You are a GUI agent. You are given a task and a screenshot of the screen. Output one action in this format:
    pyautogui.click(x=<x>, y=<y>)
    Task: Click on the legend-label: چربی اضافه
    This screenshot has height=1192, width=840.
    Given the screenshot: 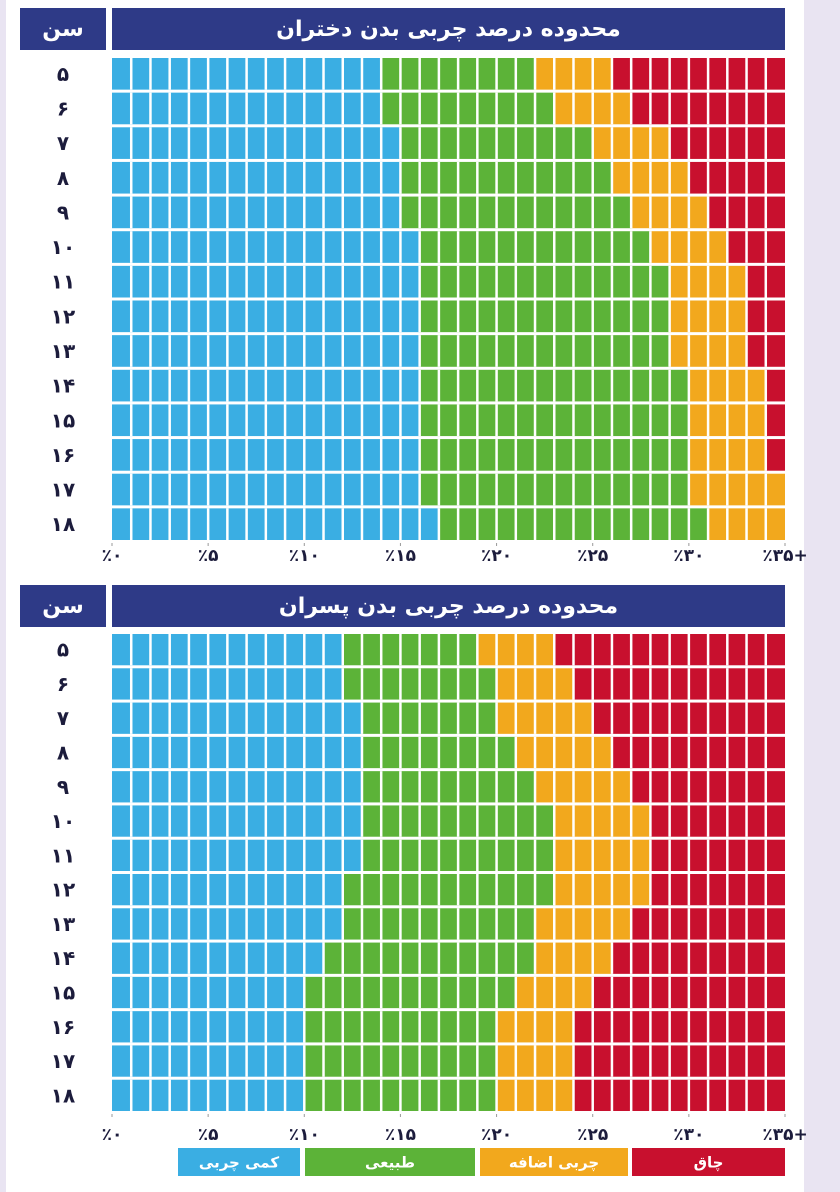 What is the action you would take?
    pyautogui.click(x=554, y=1163)
    